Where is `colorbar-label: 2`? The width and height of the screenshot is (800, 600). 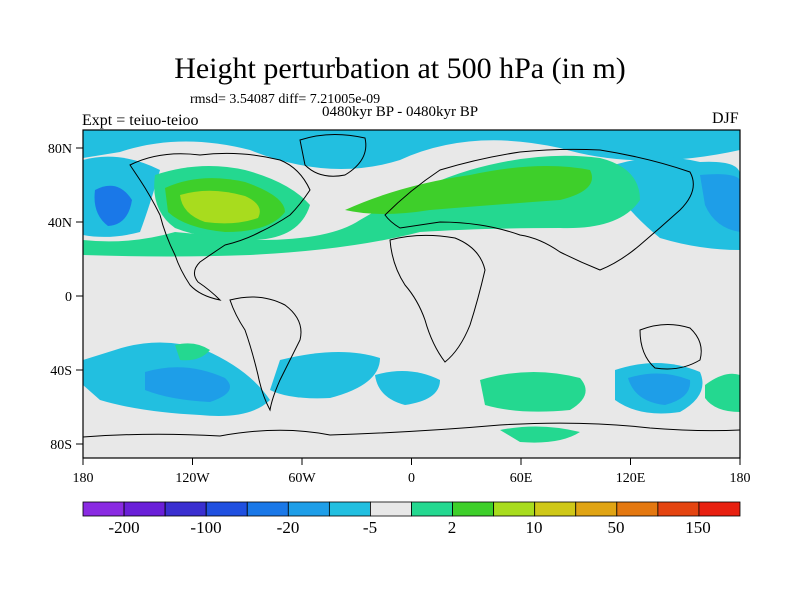 colorbar-label: 2 is located at coordinates (452, 527).